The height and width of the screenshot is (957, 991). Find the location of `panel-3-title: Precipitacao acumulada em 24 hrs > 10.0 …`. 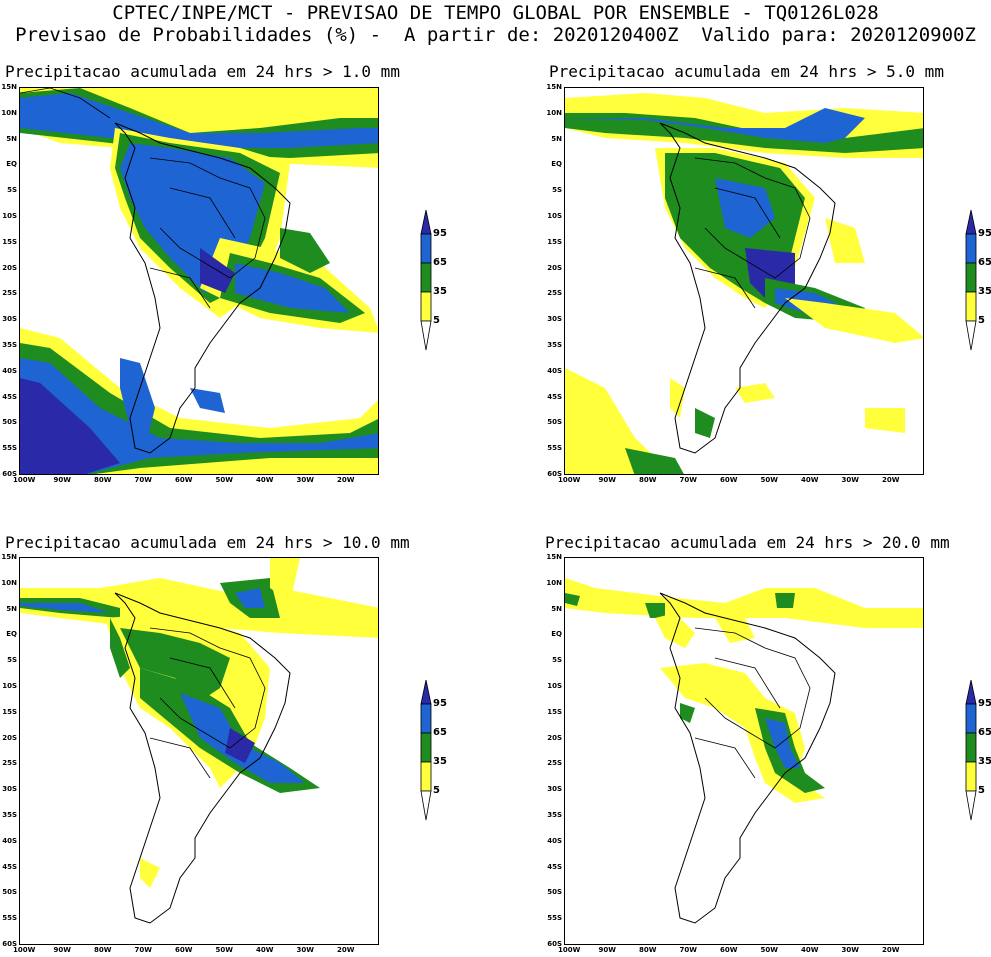

panel-3-title: Precipitacao acumulada em 24 hrs > 10.0 … is located at coordinates (207, 542).